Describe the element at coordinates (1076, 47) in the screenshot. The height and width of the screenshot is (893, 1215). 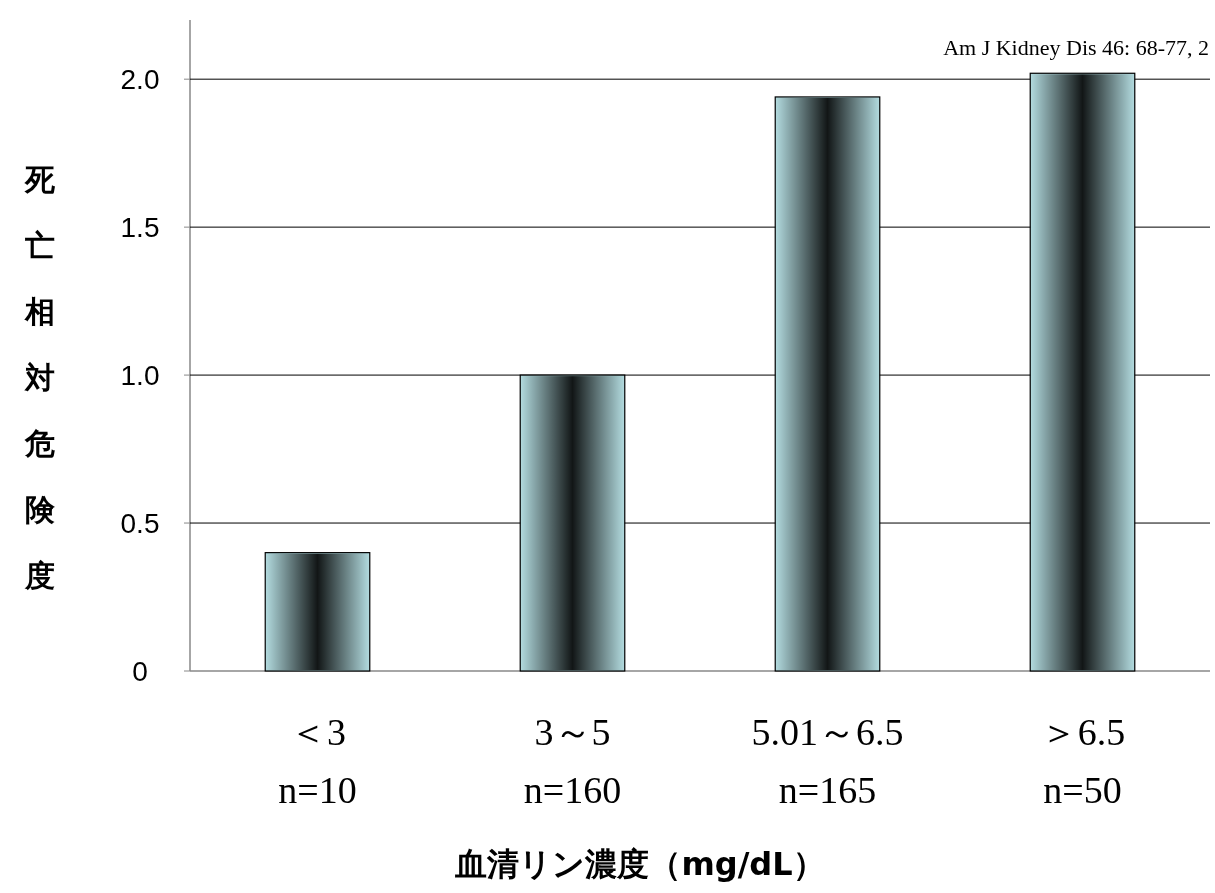
I see `annotation: Am J Kidney Dis 46: 68-77, 2` at that location.